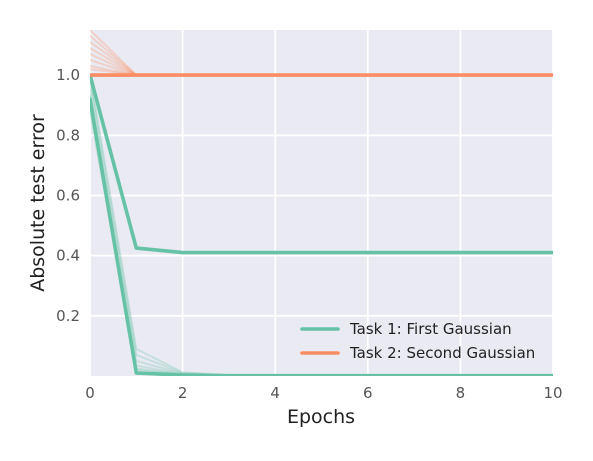  Describe the element at coordinates (68, 256) in the screenshot. I see `y-tick-label: 0.4` at that location.